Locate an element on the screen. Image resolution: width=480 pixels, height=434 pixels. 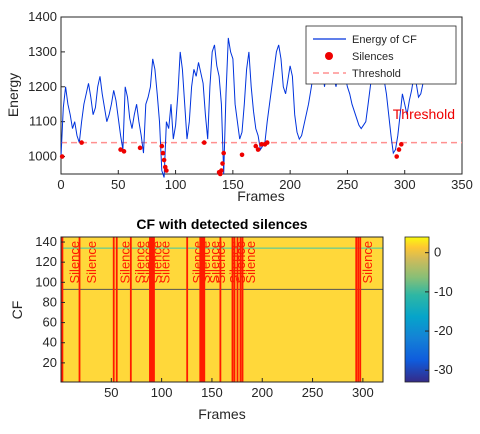
legend-silences-label: Silences is located at coordinates (373, 57).